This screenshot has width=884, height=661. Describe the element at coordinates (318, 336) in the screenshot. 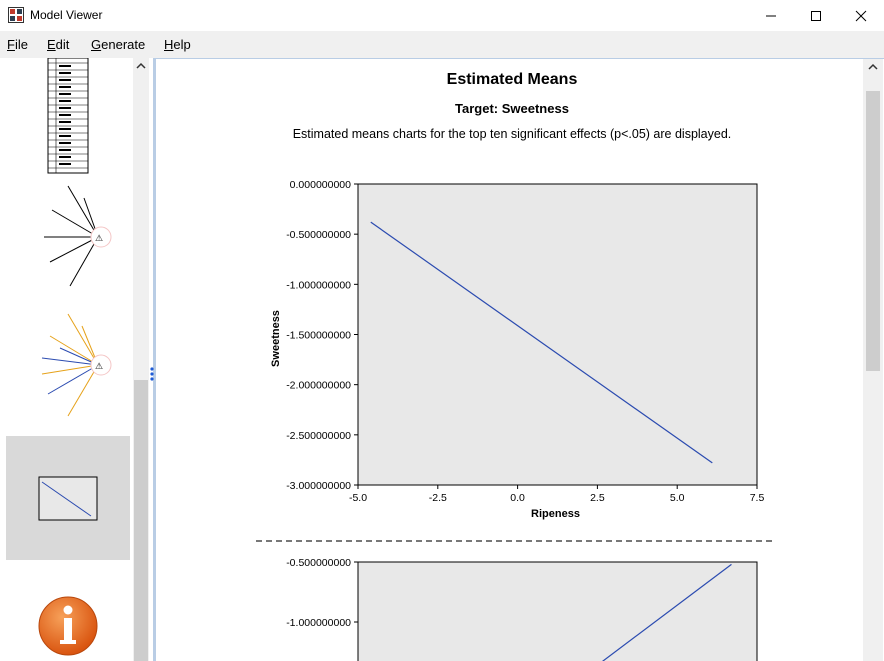

I see `y-tick-label: -1.500000000` at that location.